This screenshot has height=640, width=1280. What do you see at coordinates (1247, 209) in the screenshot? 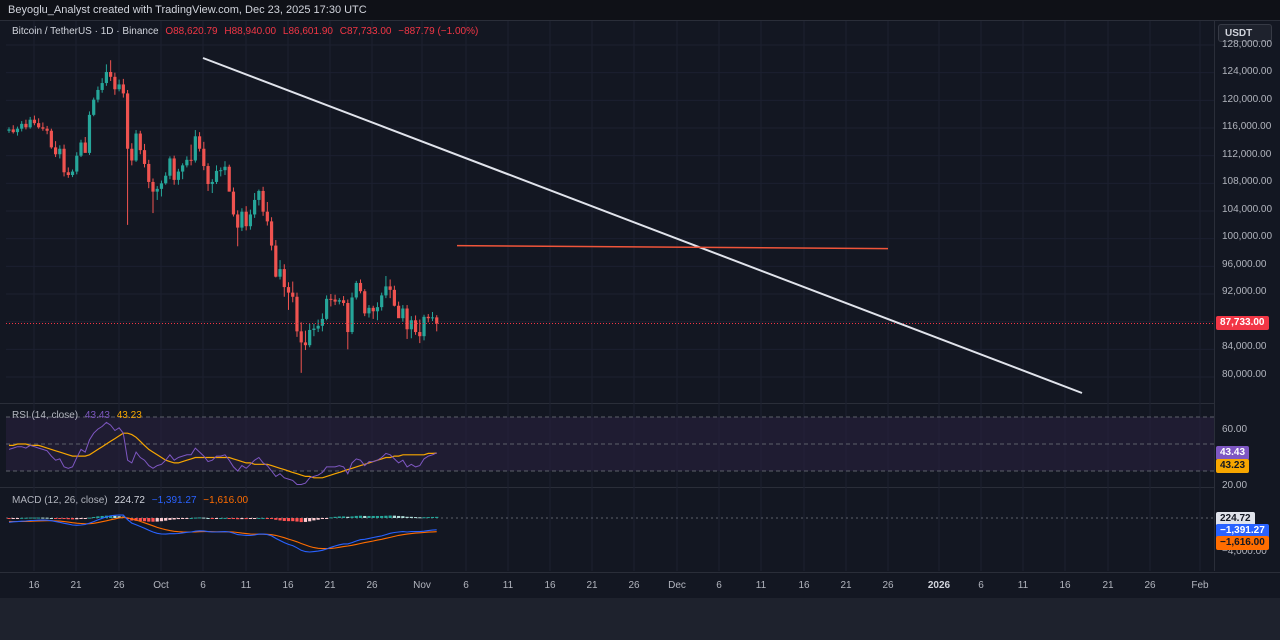
I see `price-tick: 104,000.00` at bounding box center [1247, 209].